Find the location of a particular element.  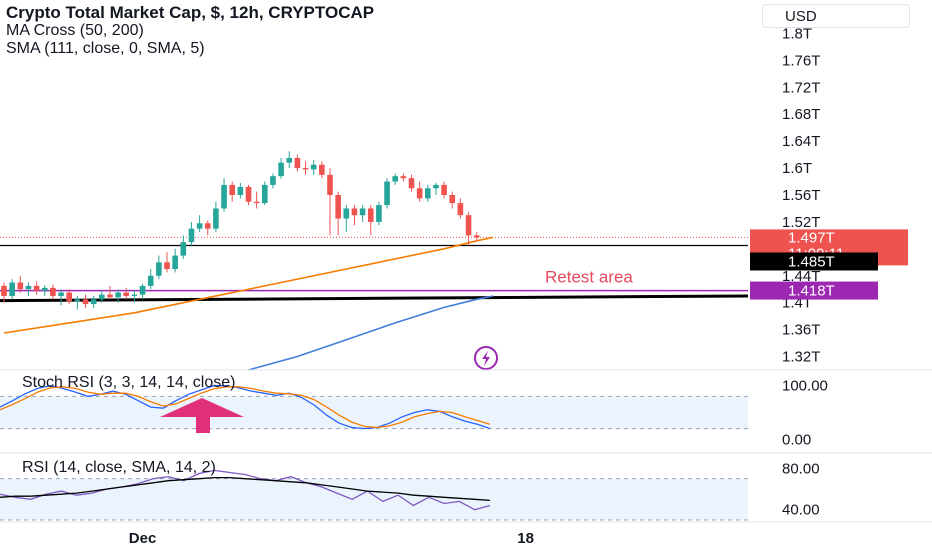

price-tick-label: 1.56T is located at coordinates (801, 195).